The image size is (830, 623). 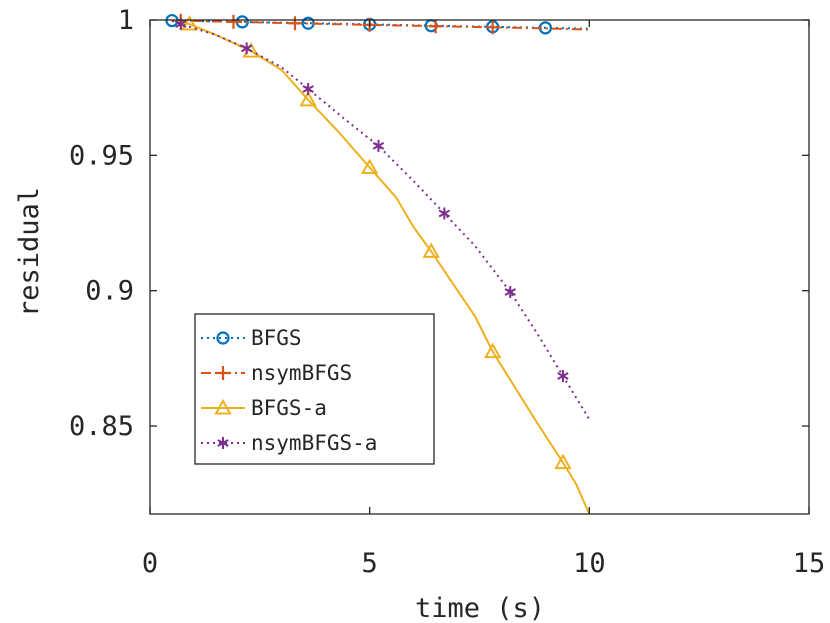 I want to click on legend-item-bfgs: BFGS, so click(x=251, y=338).